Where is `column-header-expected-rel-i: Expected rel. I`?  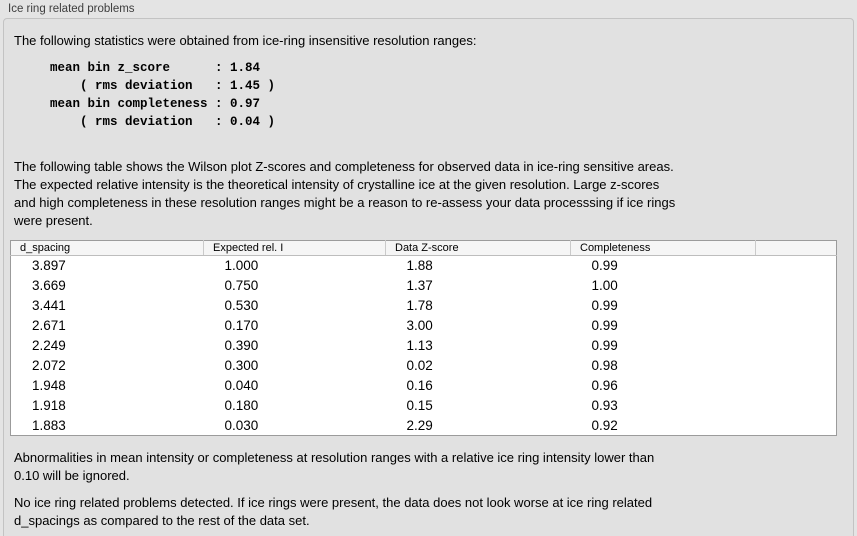 column-header-expected-rel-i: Expected rel. I is located at coordinates (294, 248).